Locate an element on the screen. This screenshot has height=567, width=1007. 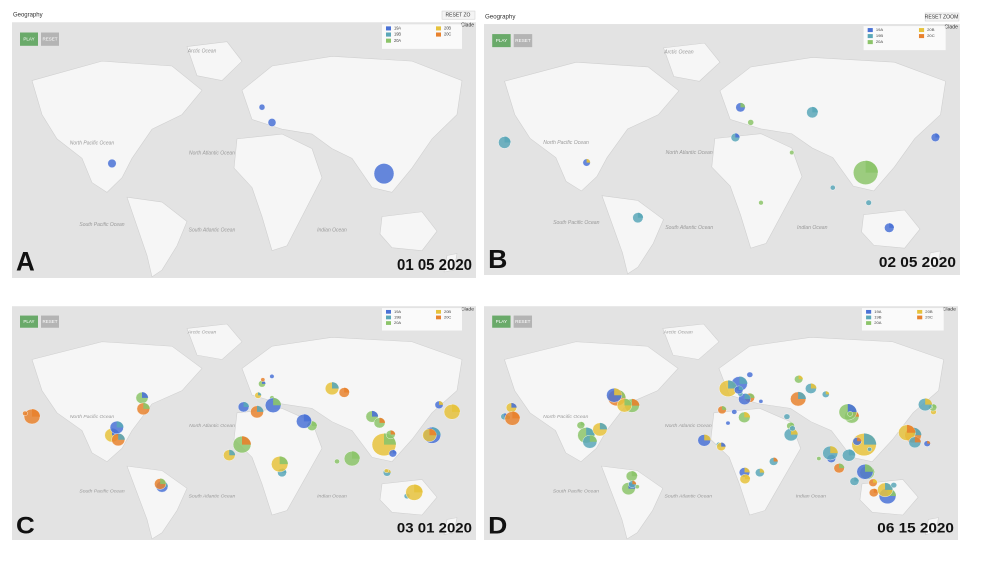
reset-zoom-label: RESET ZOOM is located at coordinates (942, 17).